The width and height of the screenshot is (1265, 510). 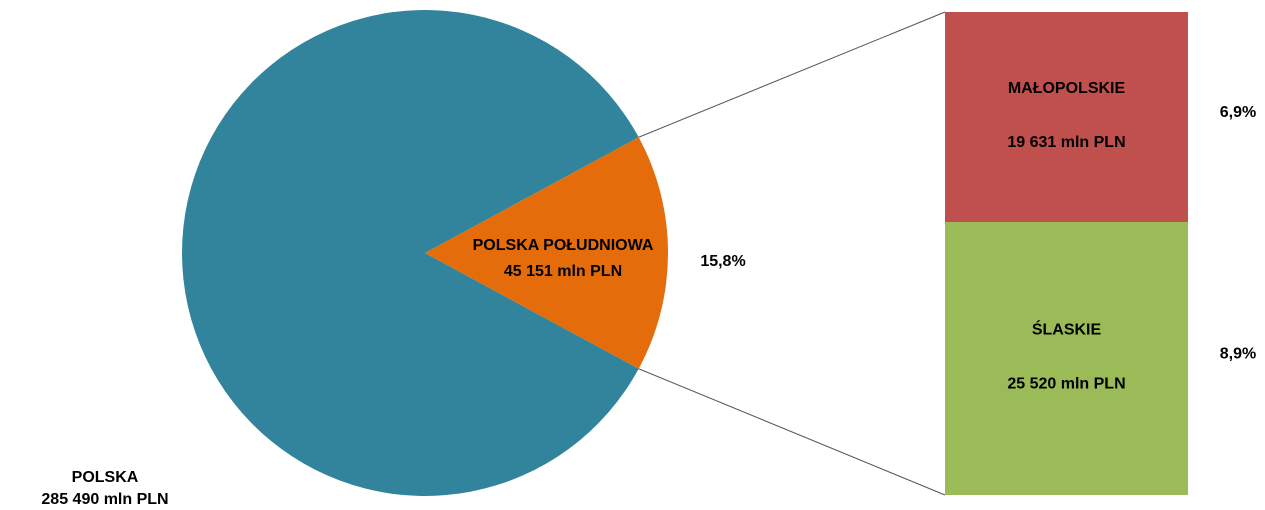 What do you see at coordinates (1067, 329) in the screenshot?
I see `segment-name: ŚLASKIE` at bounding box center [1067, 329].